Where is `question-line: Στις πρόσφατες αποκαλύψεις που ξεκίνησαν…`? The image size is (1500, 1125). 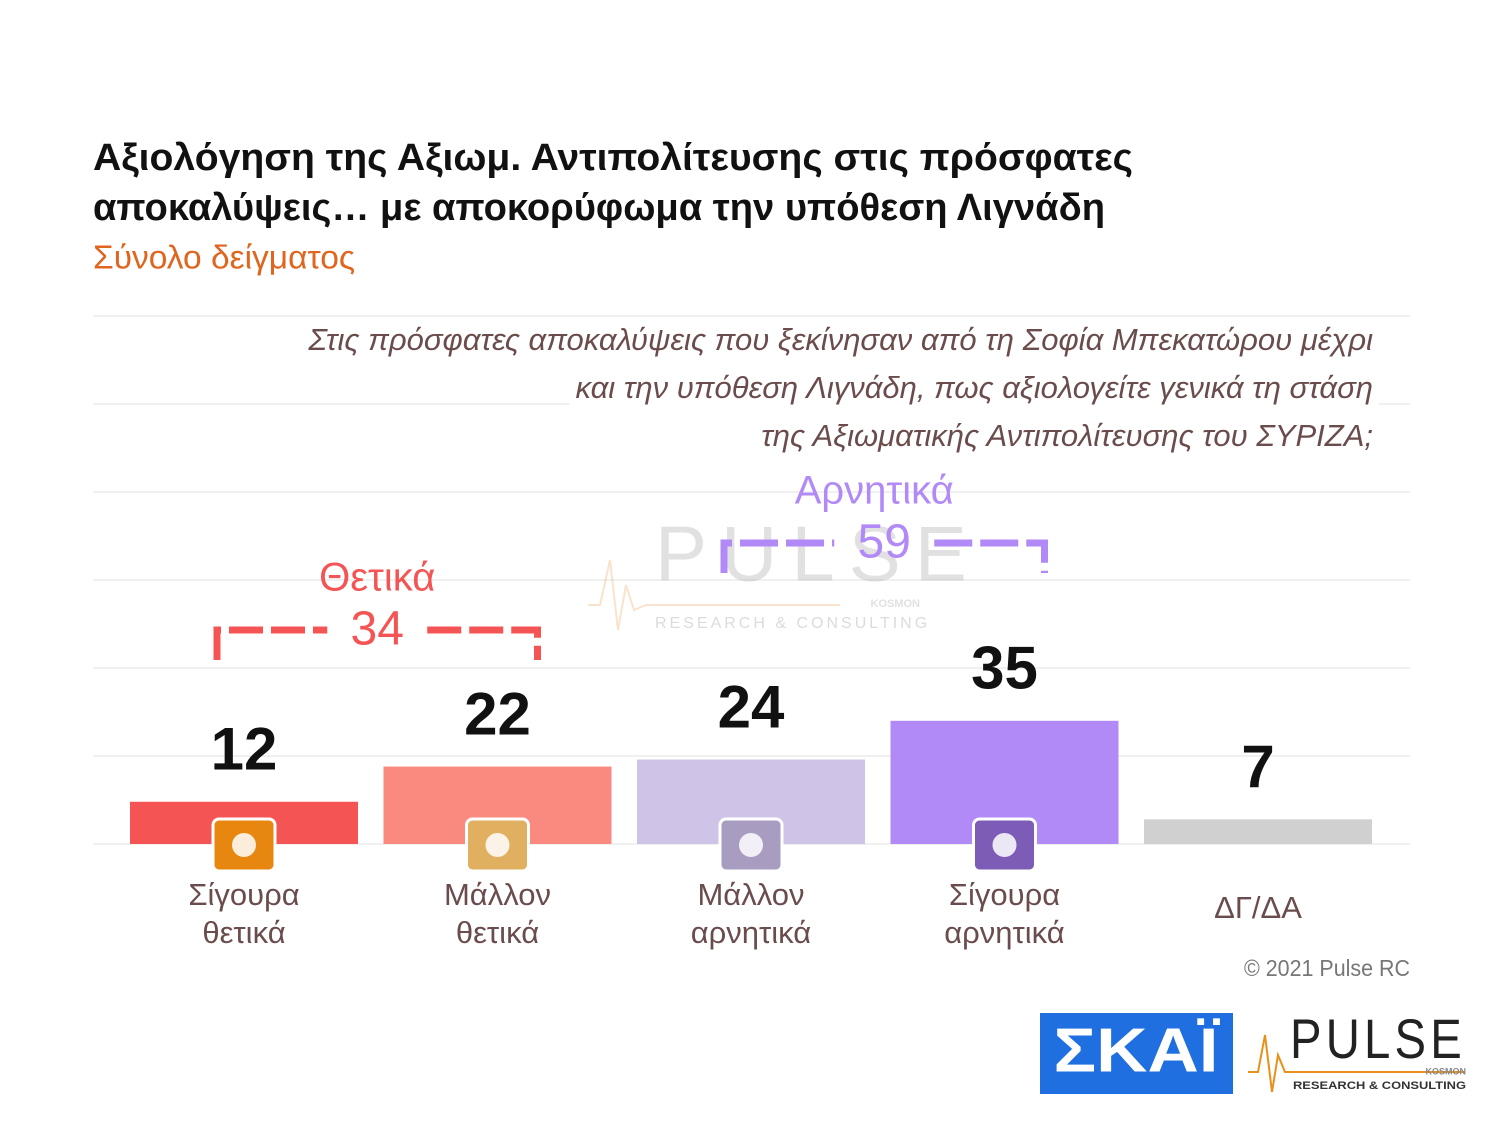
question-line: Στις πρόσφατες αποκαλύψεις που ξεκίνησαν… is located at coordinates (840, 339).